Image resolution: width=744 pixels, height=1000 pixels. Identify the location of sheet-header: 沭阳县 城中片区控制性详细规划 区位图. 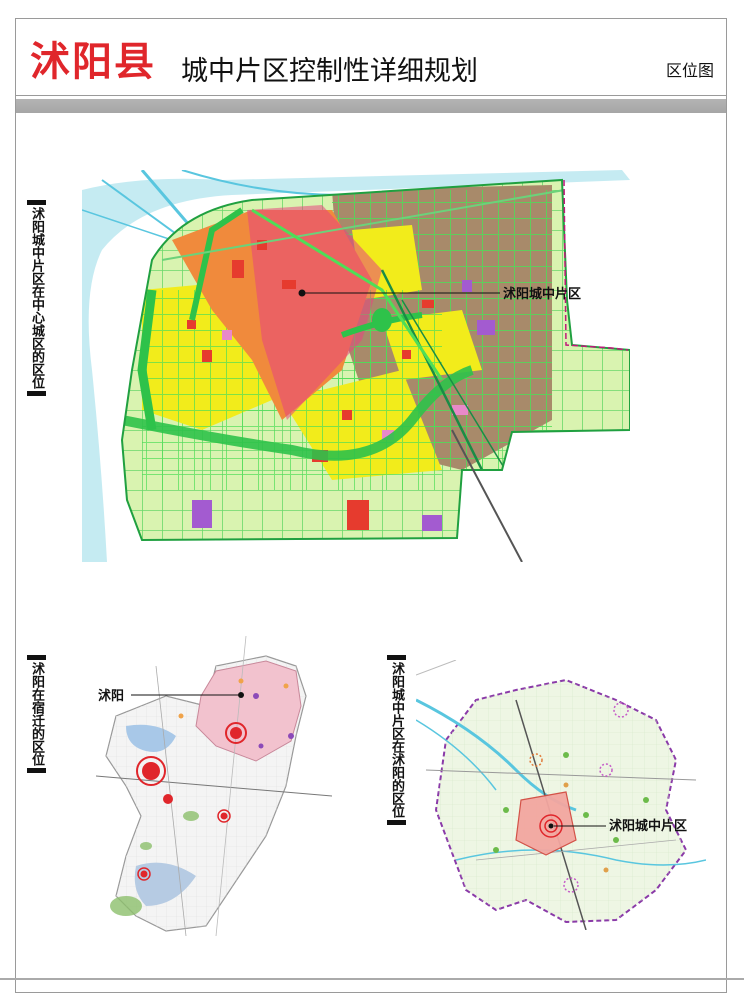
(371, 57).